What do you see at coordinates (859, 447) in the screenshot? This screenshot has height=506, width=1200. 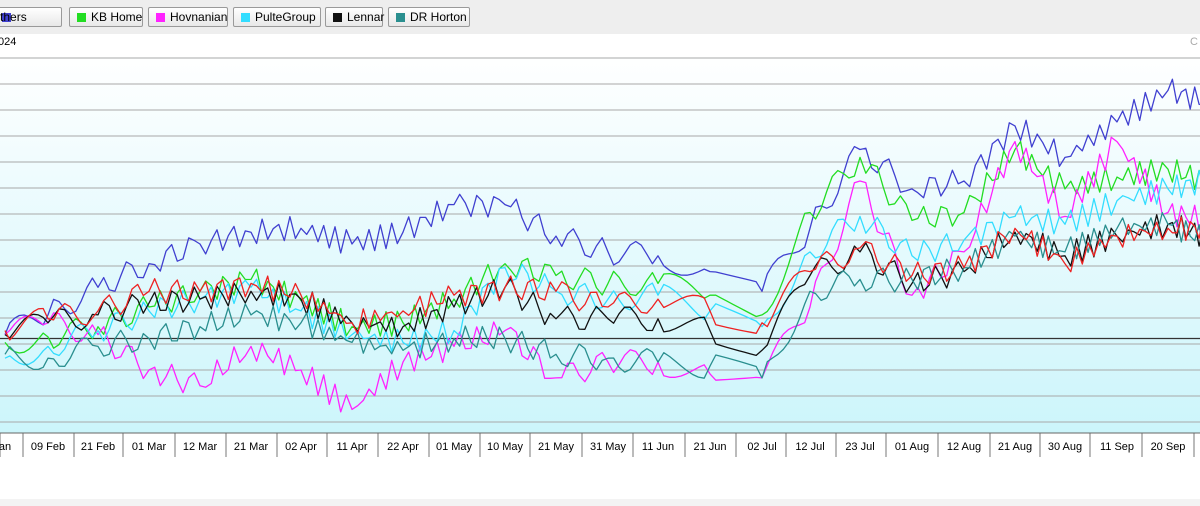 I see `x-tick-label: 23 Jul` at bounding box center [859, 447].